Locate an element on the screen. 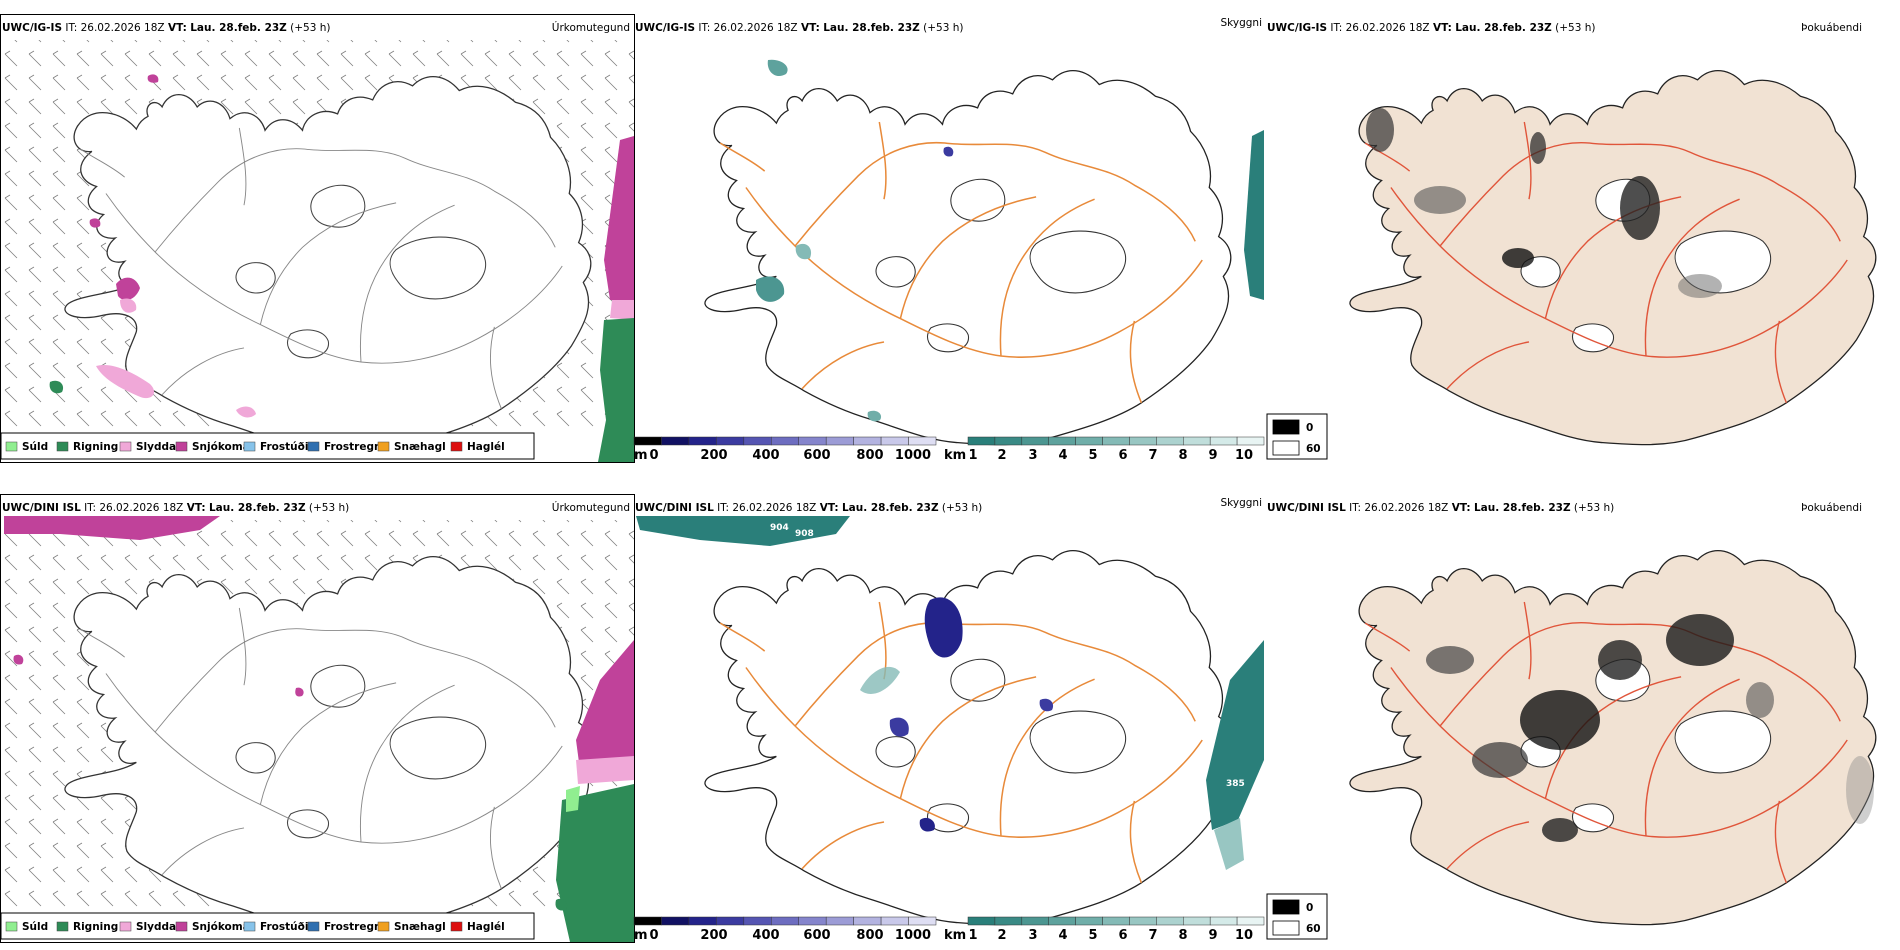  scale-tick: 1 is located at coordinates (972, 935).